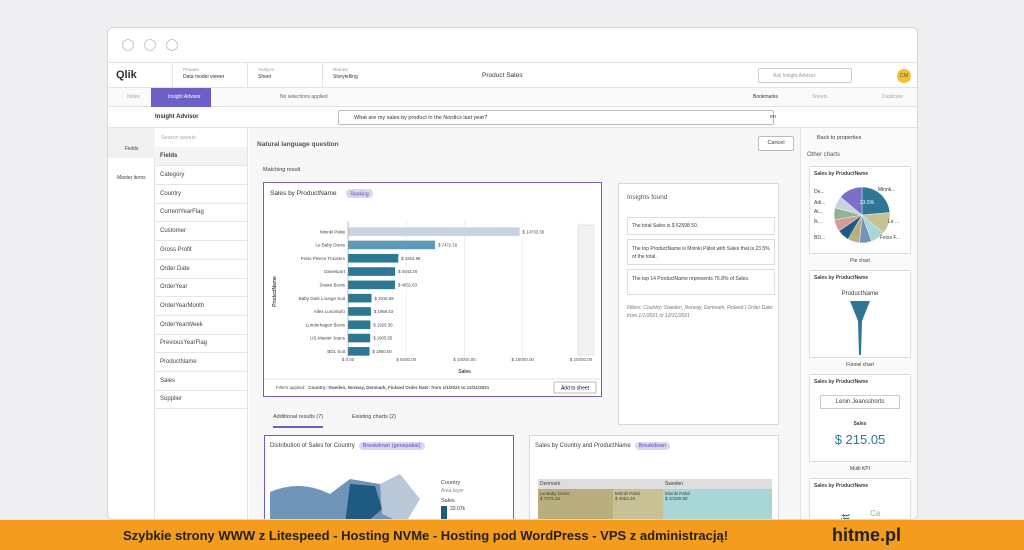  Describe the element at coordinates (904, 76) in the screenshot. I see `avatar: CM` at that location.